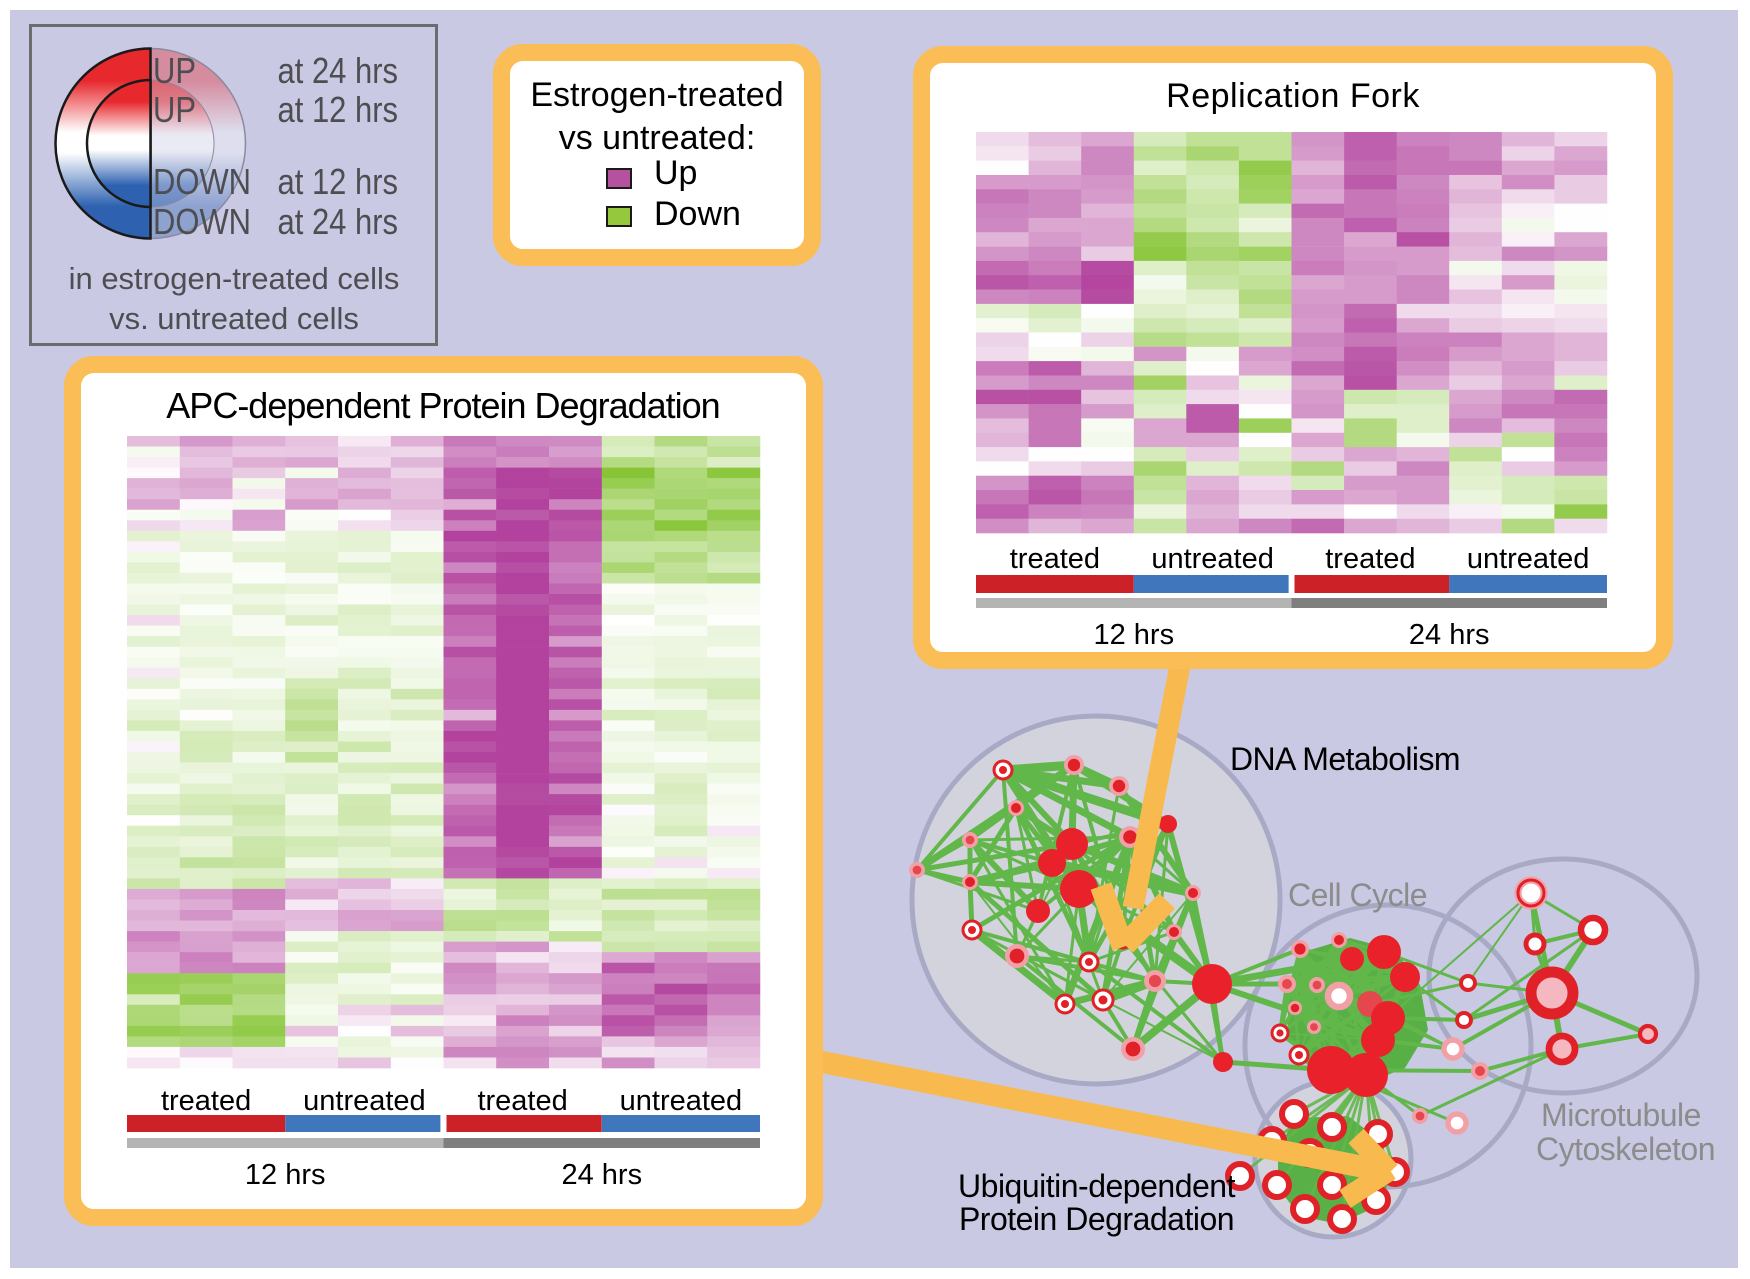 The image size is (1750, 1279). I want to click on svg-text: Replication Fork, so click(1293, 96).